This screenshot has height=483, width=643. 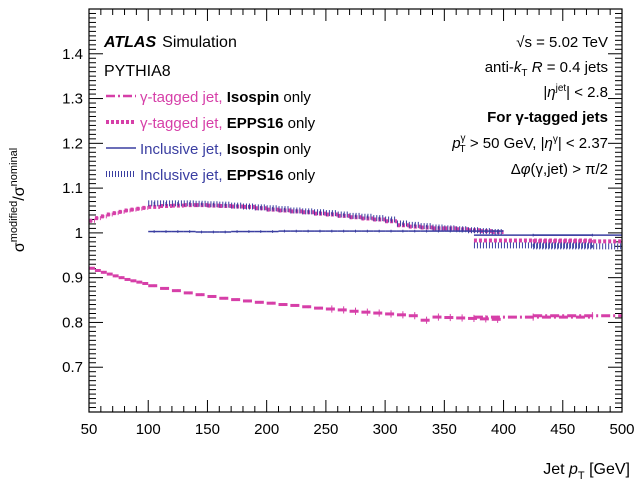 What do you see at coordinates (72, 188) in the screenshot?
I see `y-tick-label: 1.1` at bounding box center [72, 188].